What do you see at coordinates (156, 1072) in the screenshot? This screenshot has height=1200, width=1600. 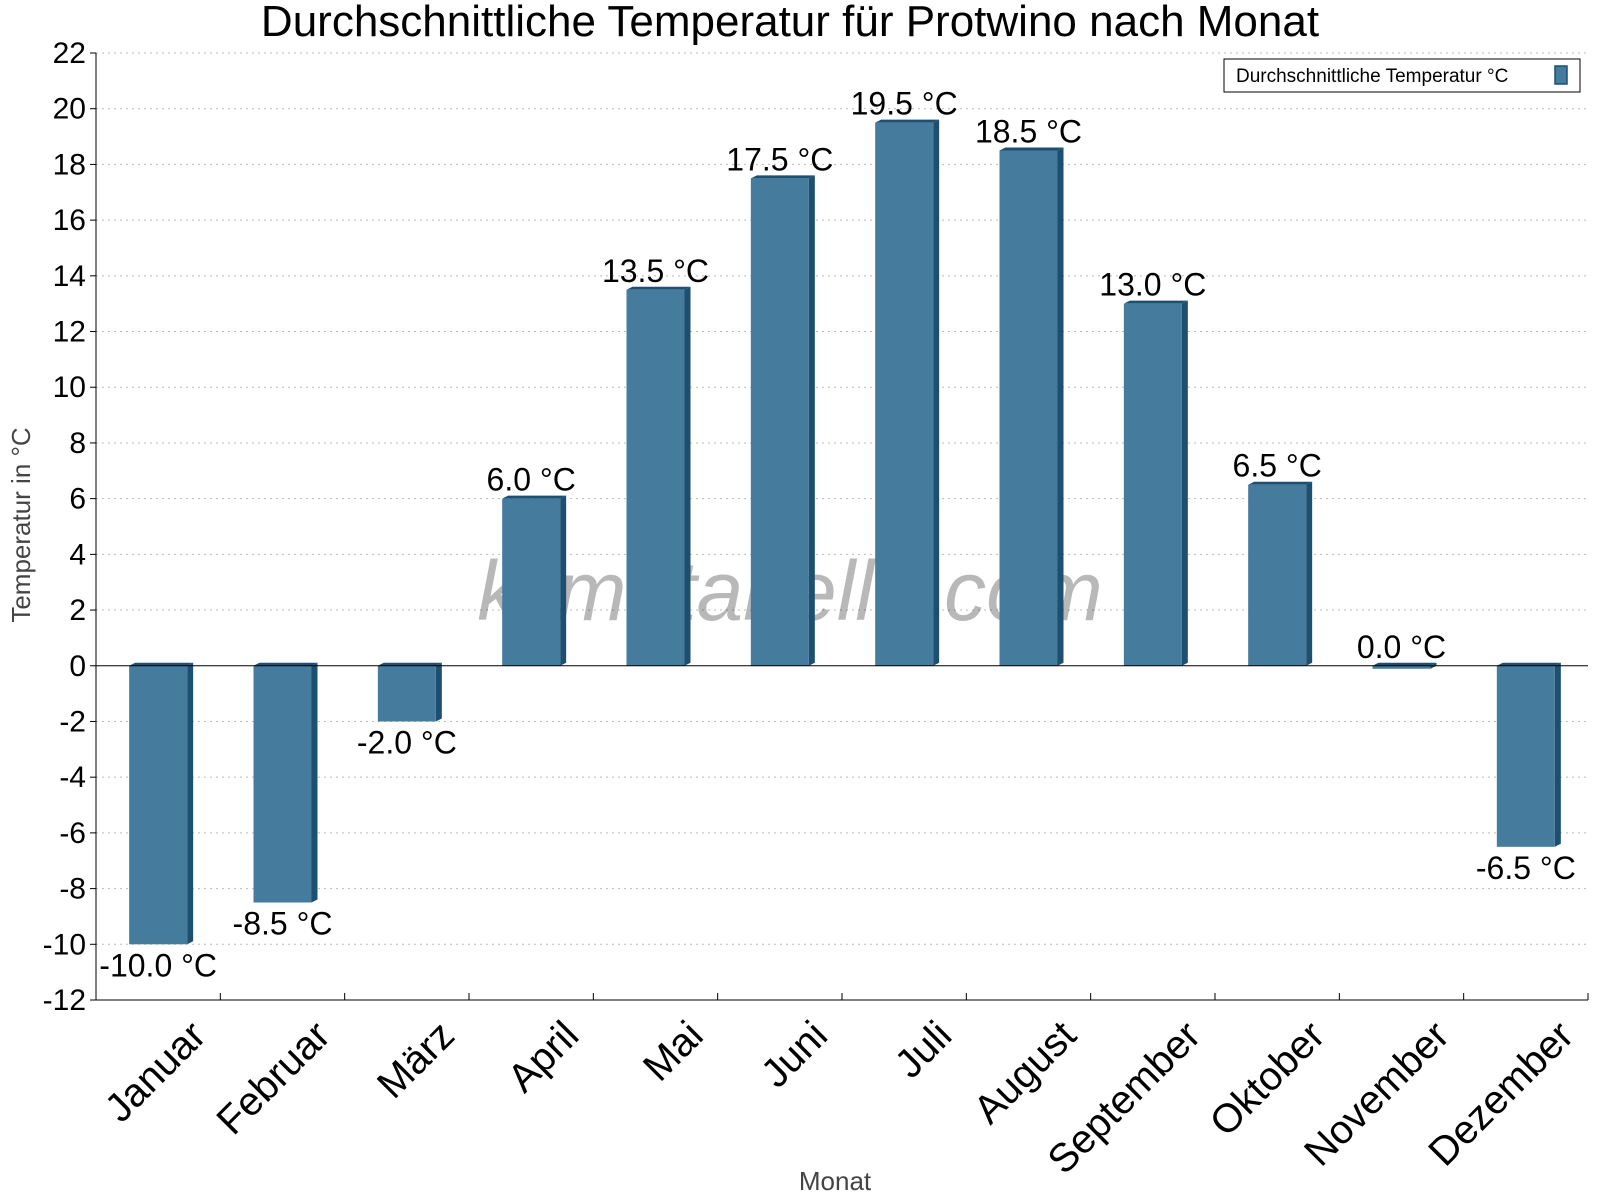 I see `x-tick-label: Januar` at bounding box center [156, 1072].